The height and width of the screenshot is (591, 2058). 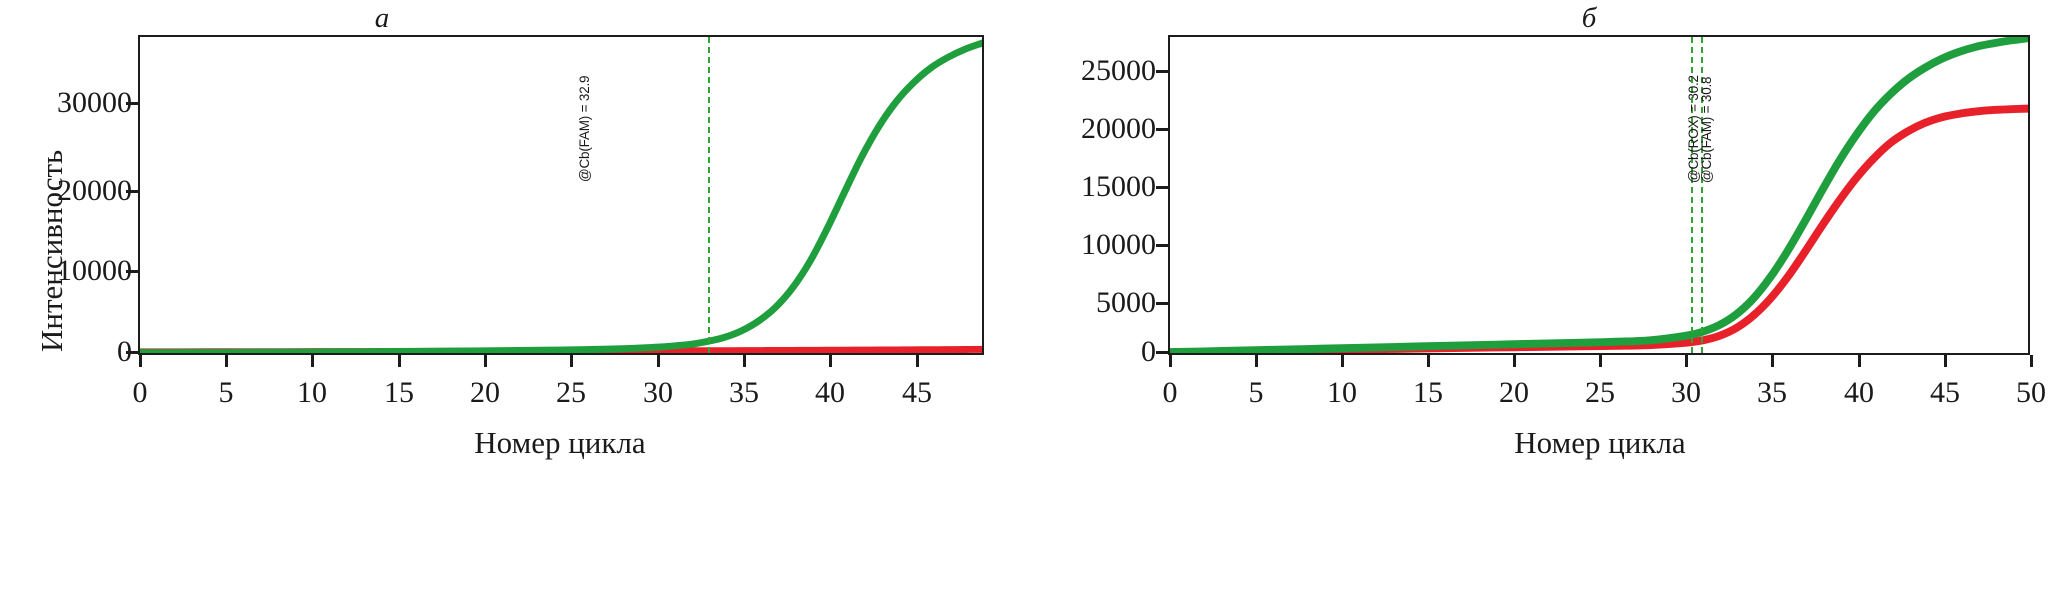 I want to click on panel-b-ct-line-fam, so click(x=1702, y=195).